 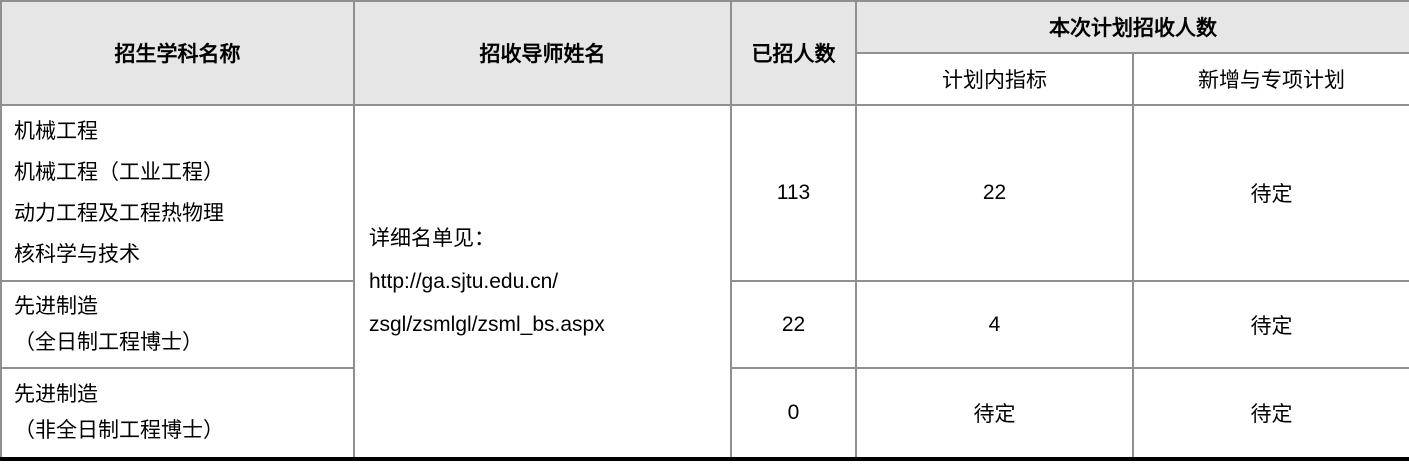 I want to click on header-plan-special: 新增与专项计划, so click(x=1270, y=79).